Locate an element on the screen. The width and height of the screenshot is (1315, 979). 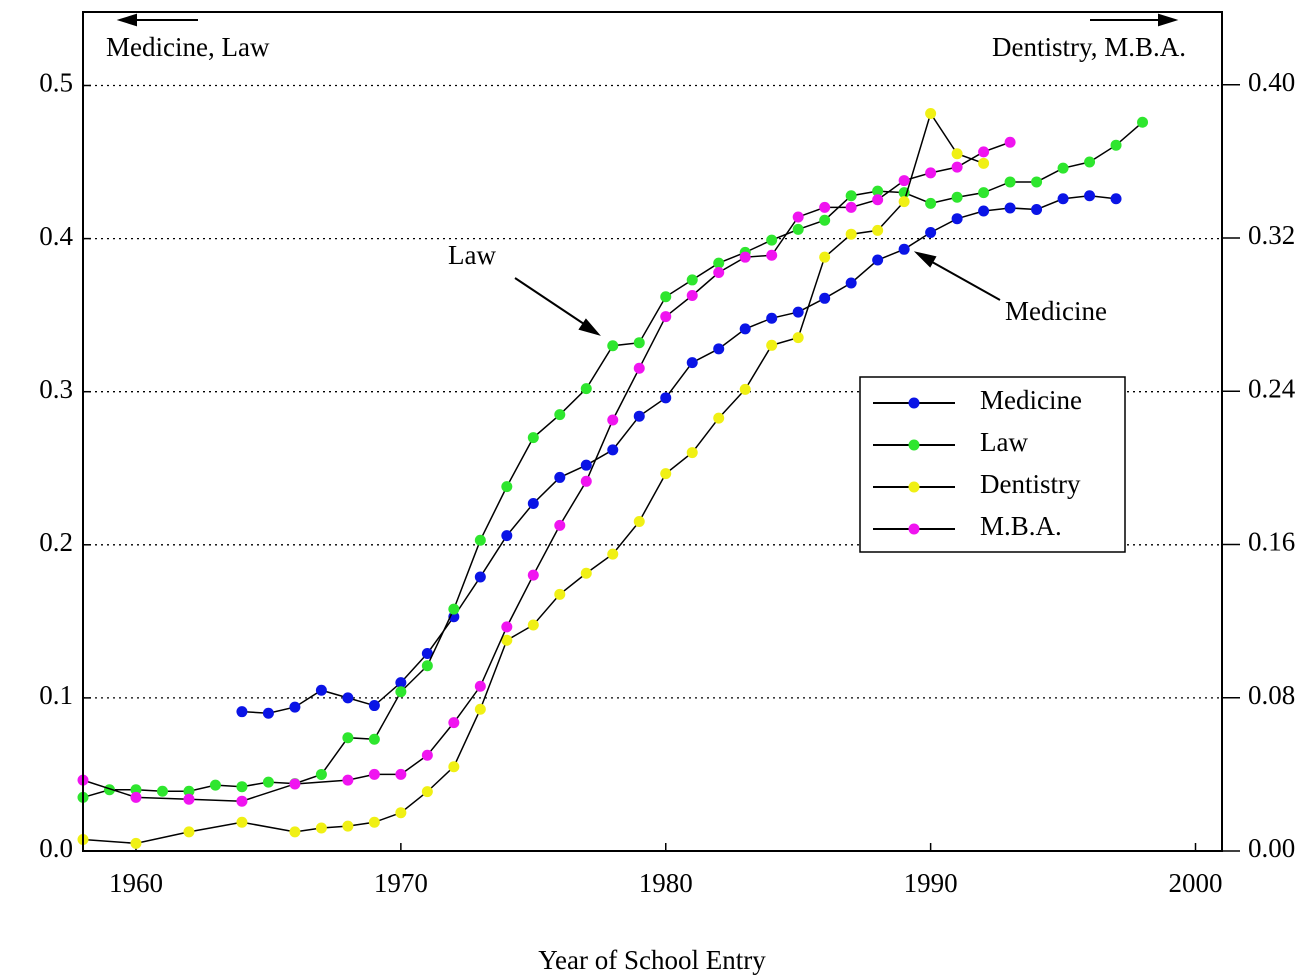
x-tick-label: 1970 is located at coordinates (401, 883).